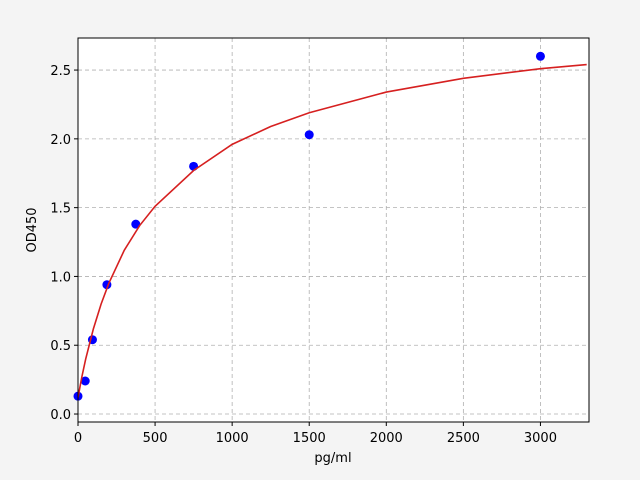 This screenshot has height=480, width=640. I want to click on y-tick-label: 1.0, so click(60, 277).